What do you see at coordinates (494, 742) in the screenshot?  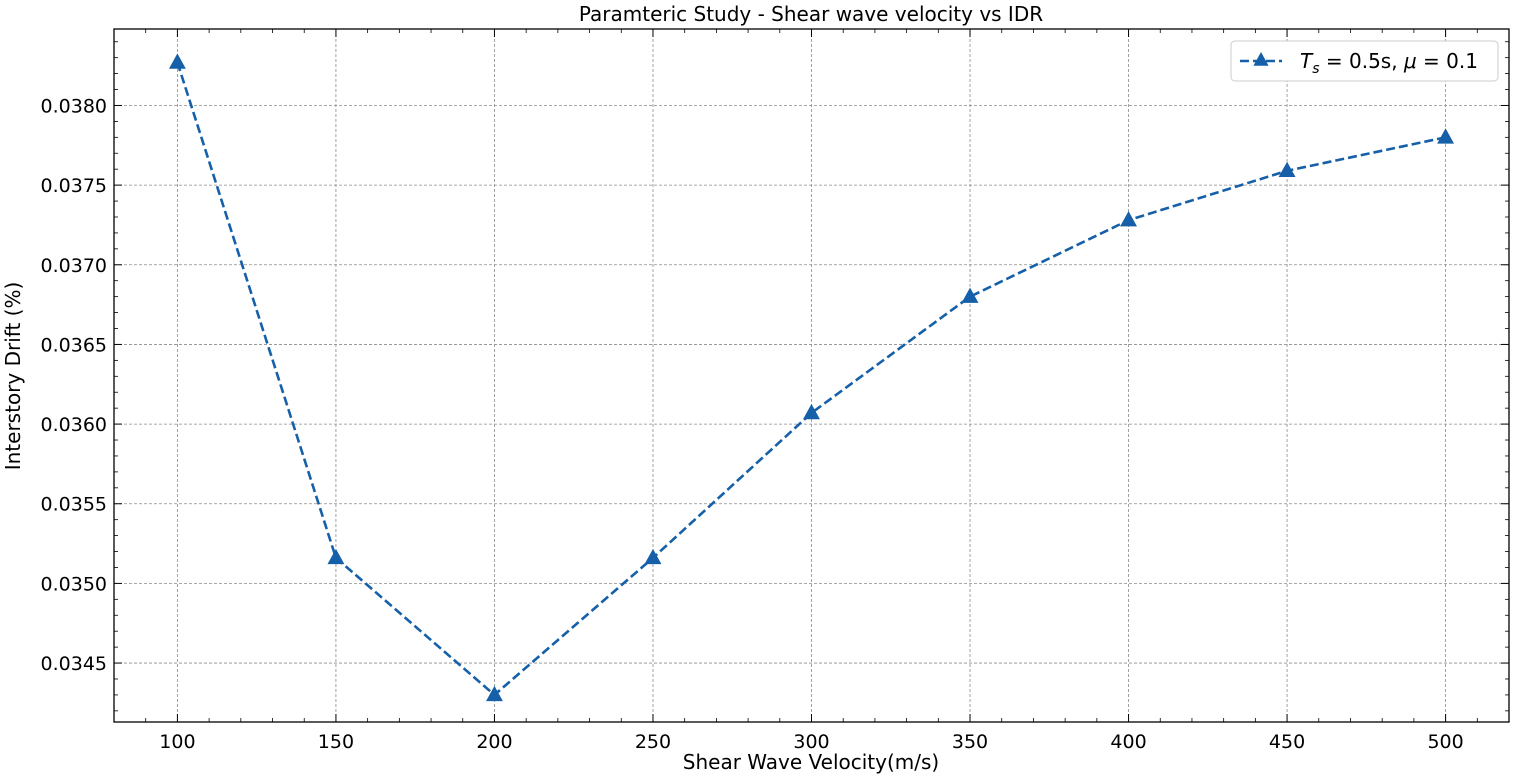 I see `x-tick-label: 200` at bounding box center [494, 742].